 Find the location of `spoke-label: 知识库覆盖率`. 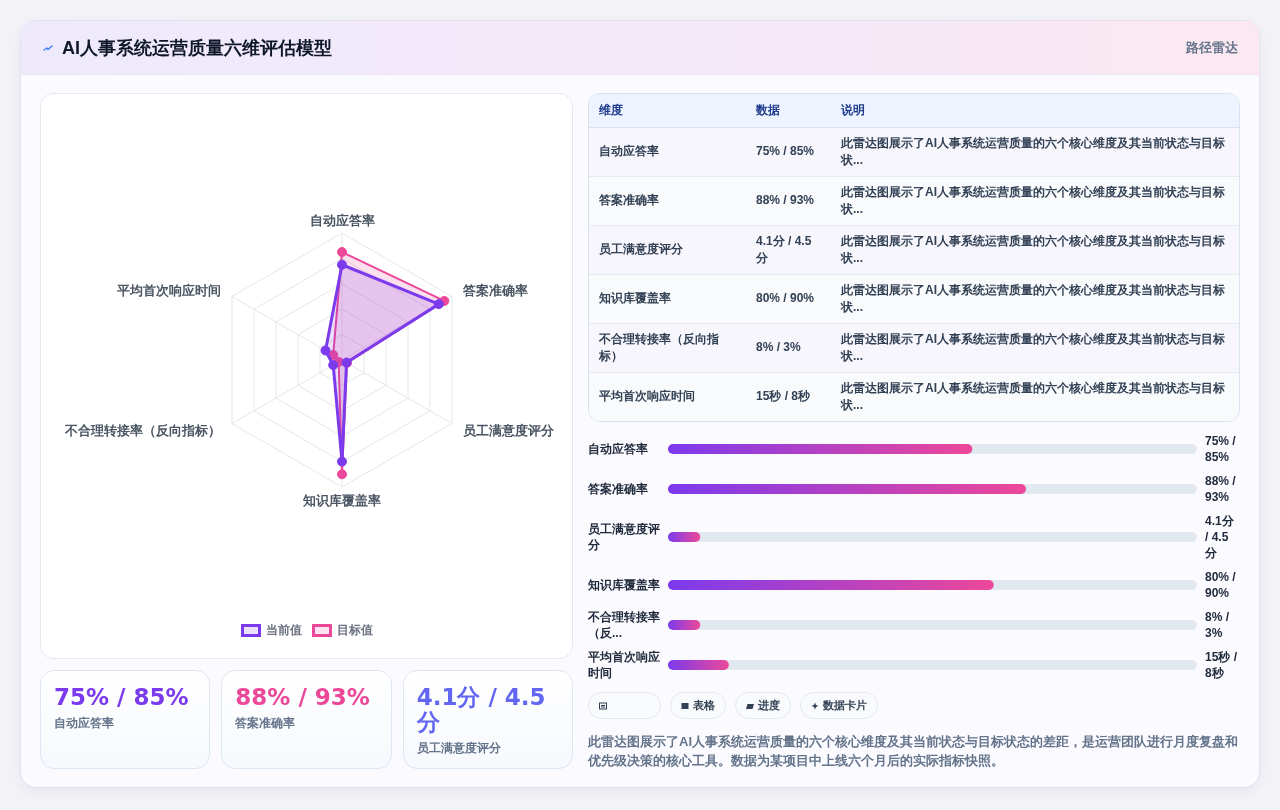

spoke-label: 知识库覆盖率 is located at coordinates (341, 500).